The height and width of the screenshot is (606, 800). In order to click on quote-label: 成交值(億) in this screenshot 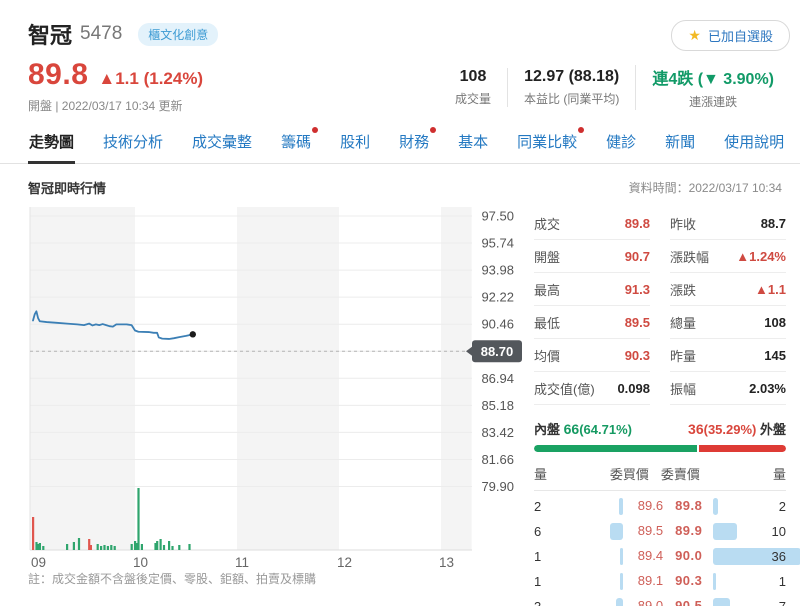, I will do `click(564, 389)`.